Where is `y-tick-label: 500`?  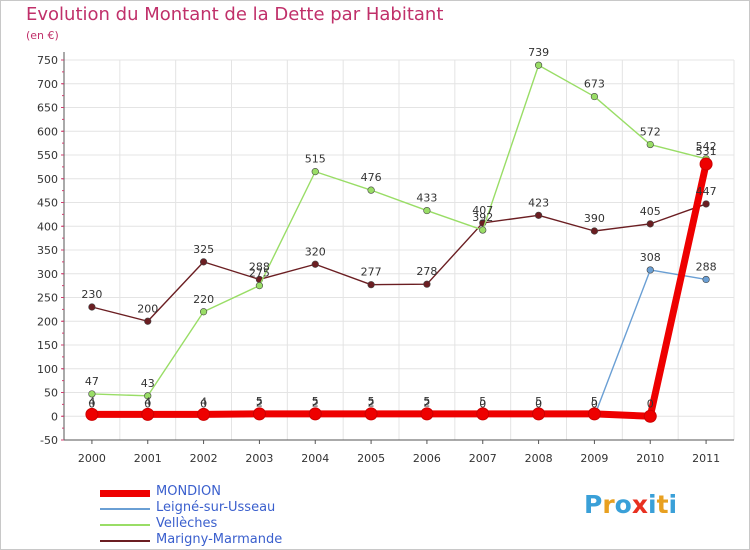 y-tick-label: 500 is located at coordinates (47, 179).